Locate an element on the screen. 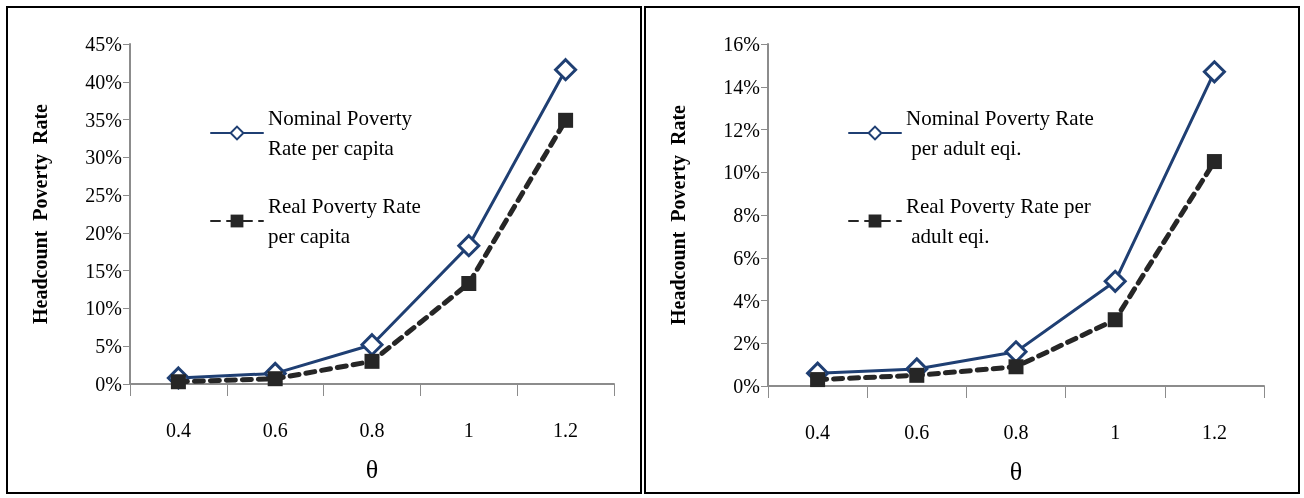 The height and width of the screenshot is (498, 1304). y-tick-label: 15% is located at coordinates (103, 270).